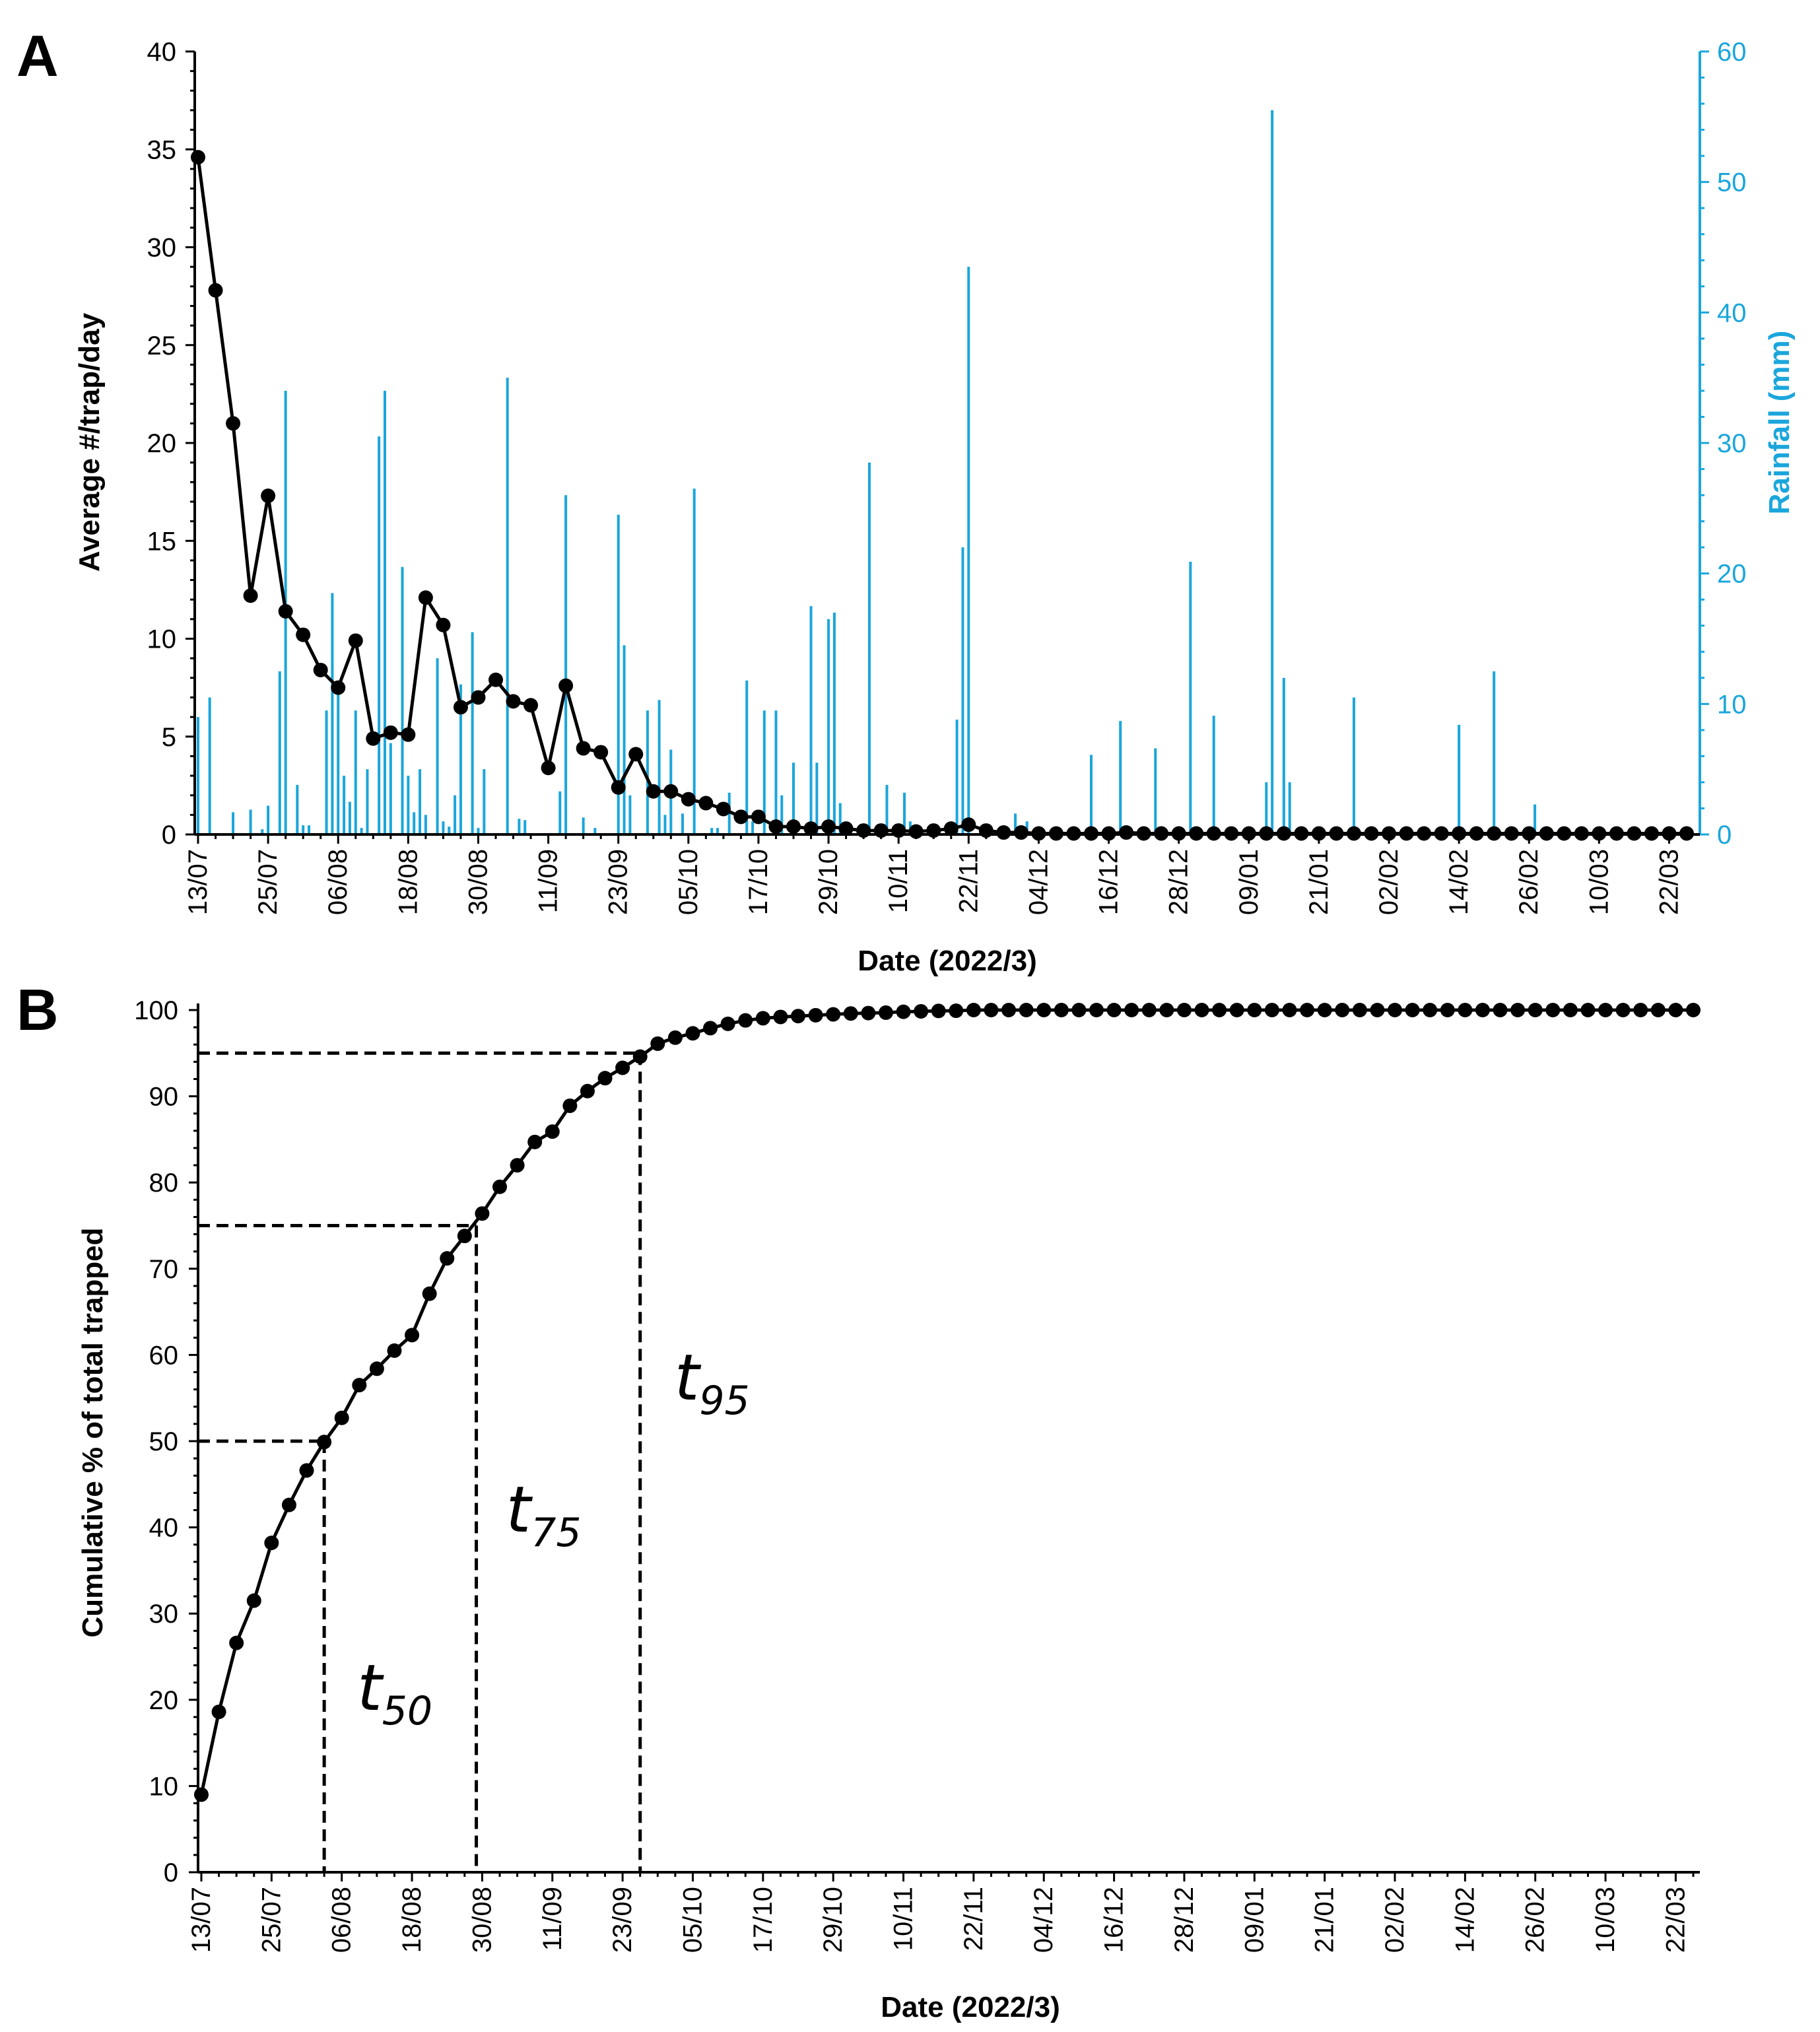 The image size is (1820, 2032). What do you see at coordinates (1249, 882) in the screenshot?
I see `x-tick-label: 09/01` at bounding box center [1249, 882].